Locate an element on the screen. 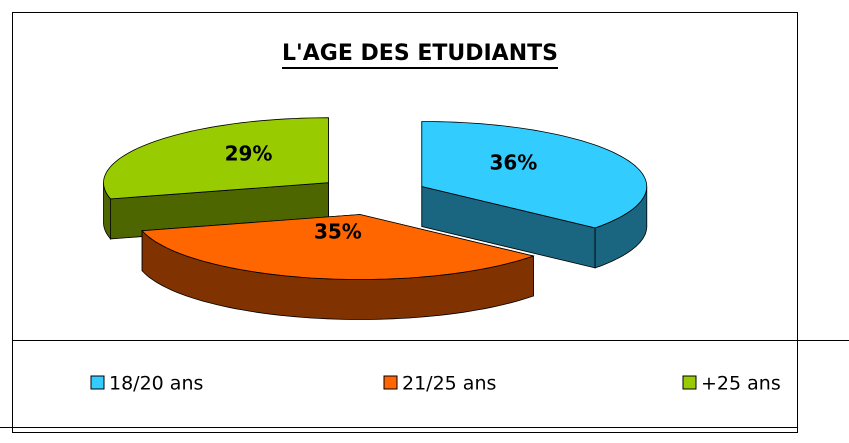  legend-label: +25 ans is located at coordinates (741, 384).